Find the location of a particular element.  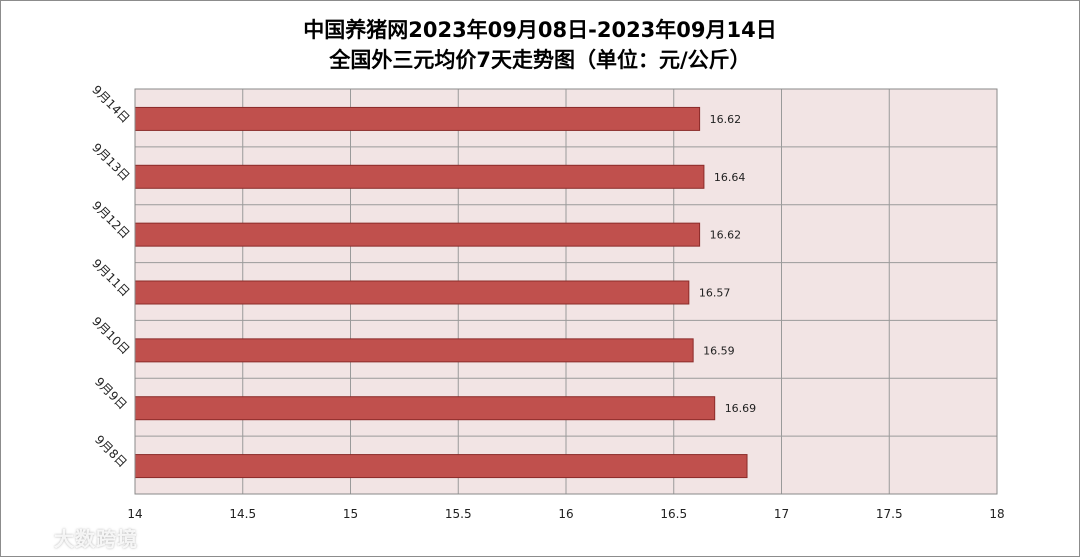

x-tick-label: 17 is located at coordinates (781, 514).